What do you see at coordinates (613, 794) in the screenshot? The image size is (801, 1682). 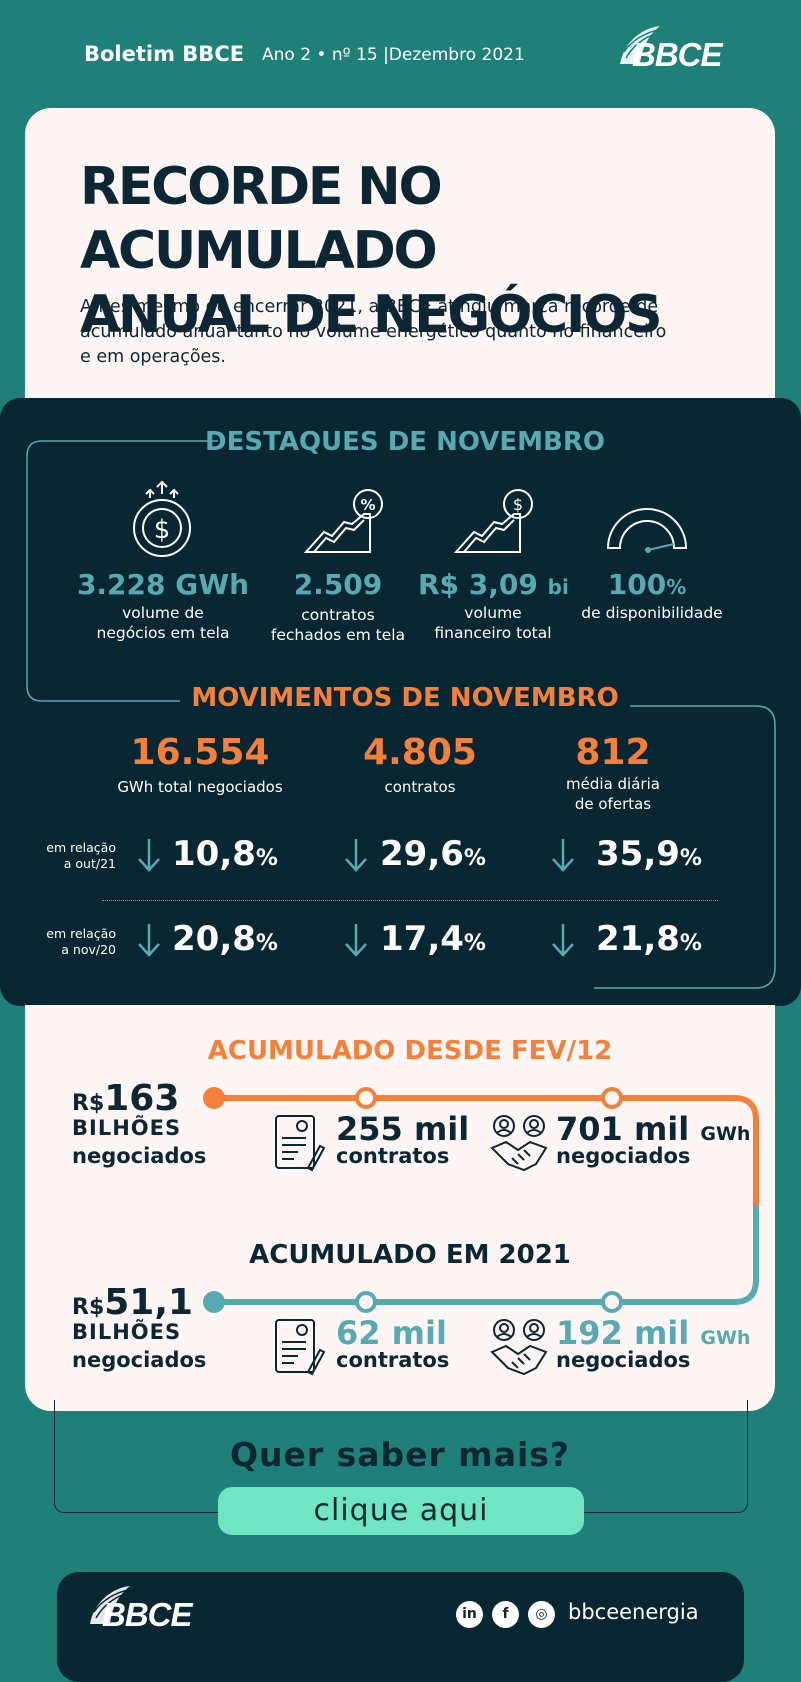 I see `movement-label-offers: média diária de ofertas` at bounding box center [613, 794].